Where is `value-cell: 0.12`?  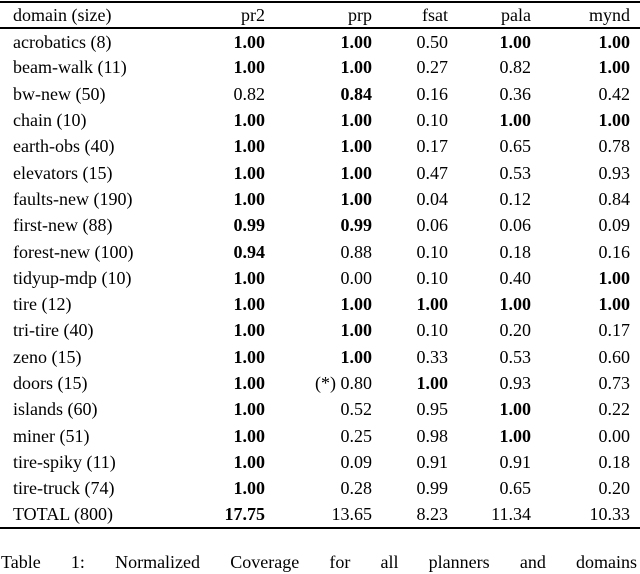 value-cell: 0.12 is located at coordinates (515, 198).